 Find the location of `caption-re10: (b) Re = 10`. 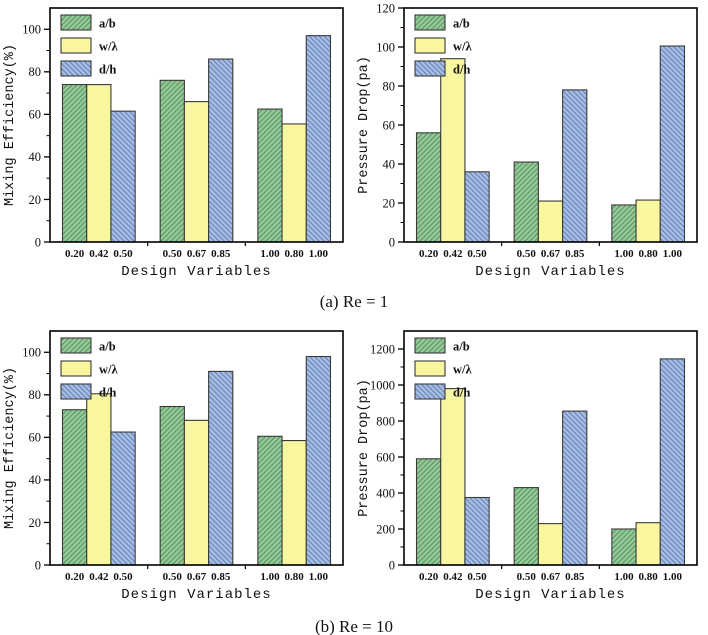

caption-re10: (b) Re = 10 is located at coordinates (354, 626).